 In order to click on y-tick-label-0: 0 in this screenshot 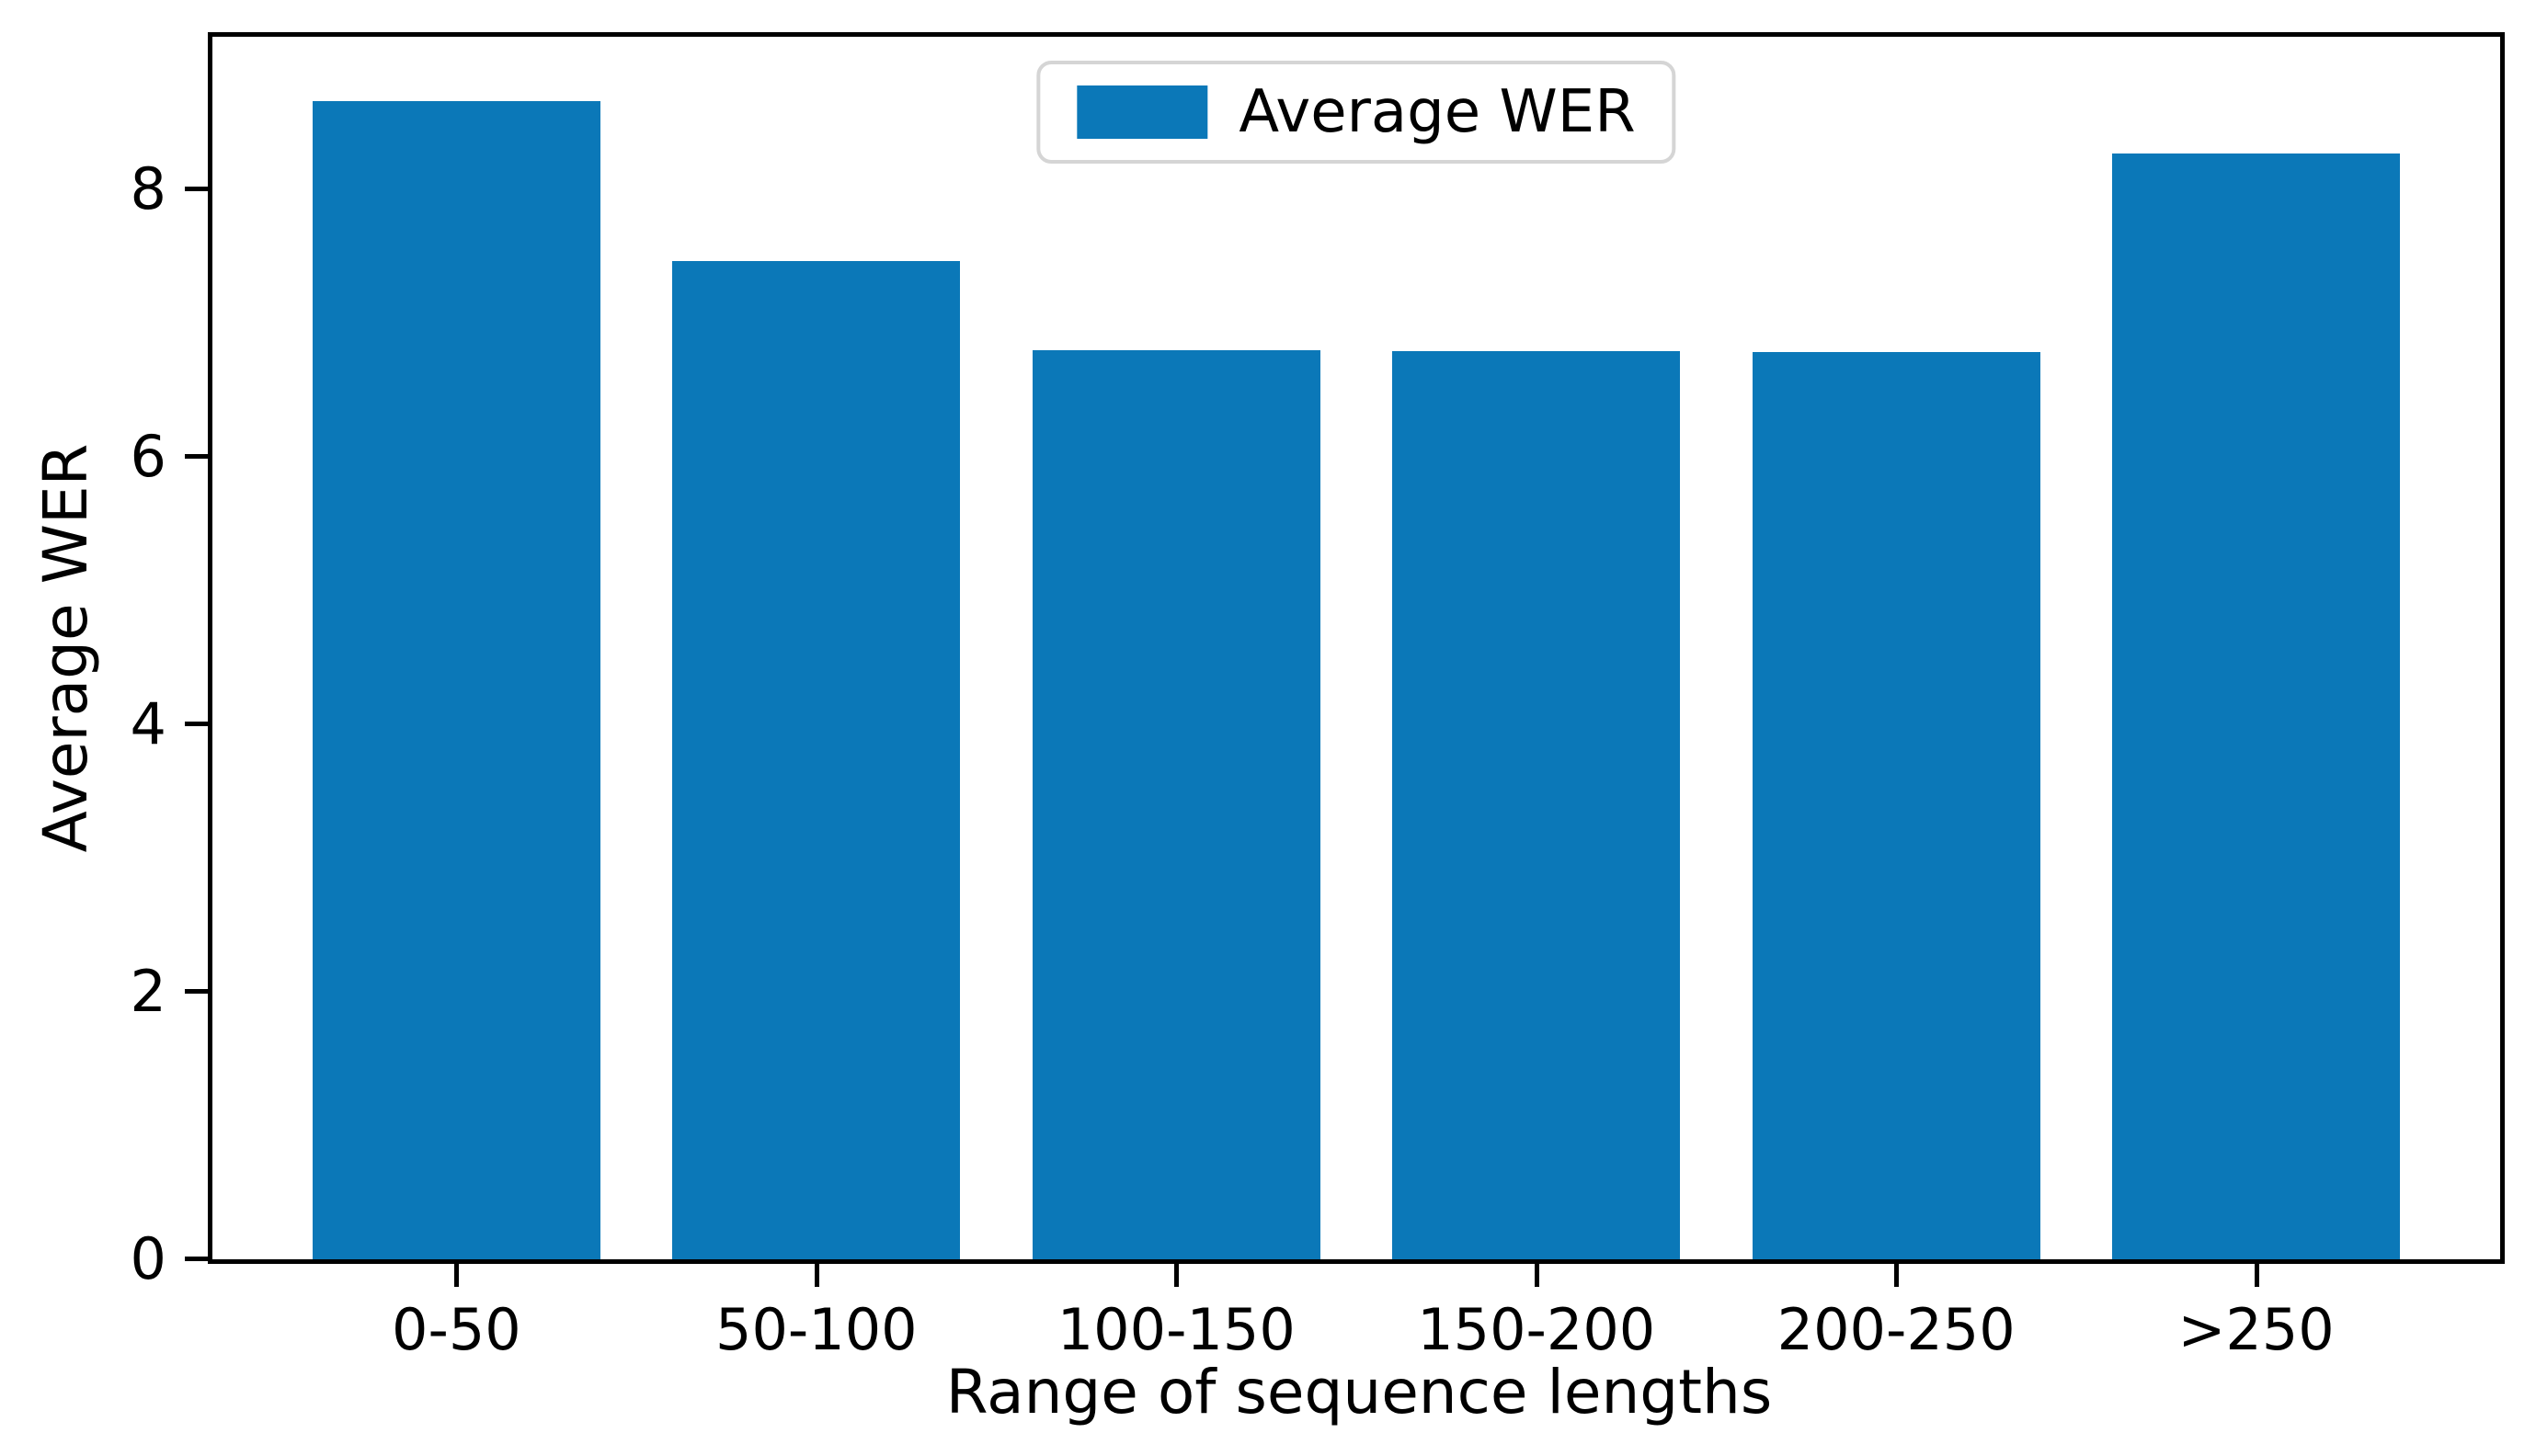, I will do `click(148, 1258)`.